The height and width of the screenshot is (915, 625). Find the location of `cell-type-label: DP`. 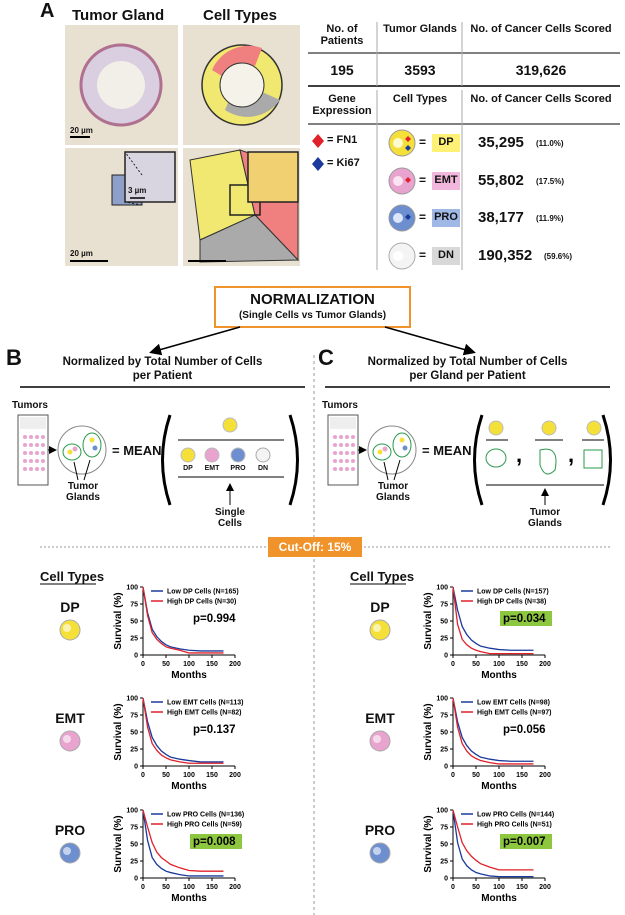

cell-type-label: DP is located at coordinates (446, 142).